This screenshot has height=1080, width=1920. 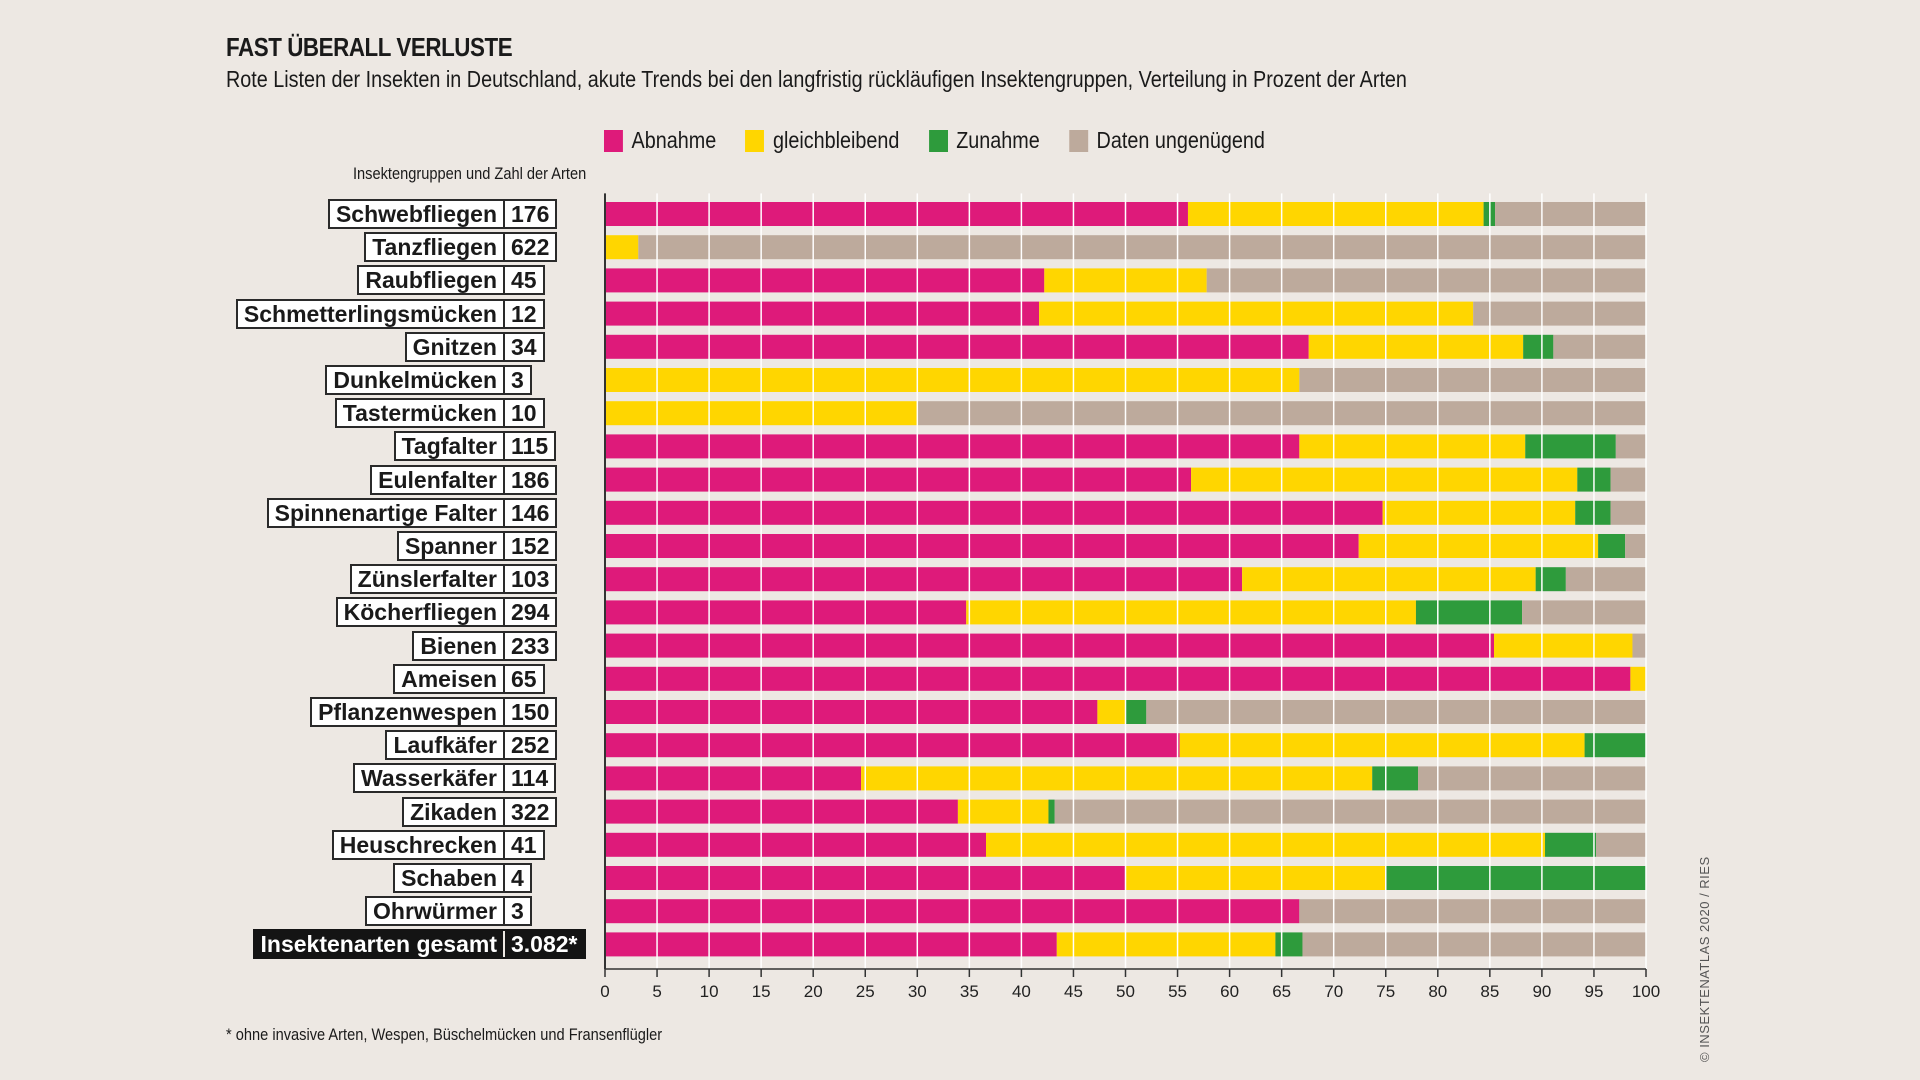 What do you see at coordinates (674, 140) in the screenshot?
I see `legend-label-abnahme: Abnahme` at bounding box center [674, 140].